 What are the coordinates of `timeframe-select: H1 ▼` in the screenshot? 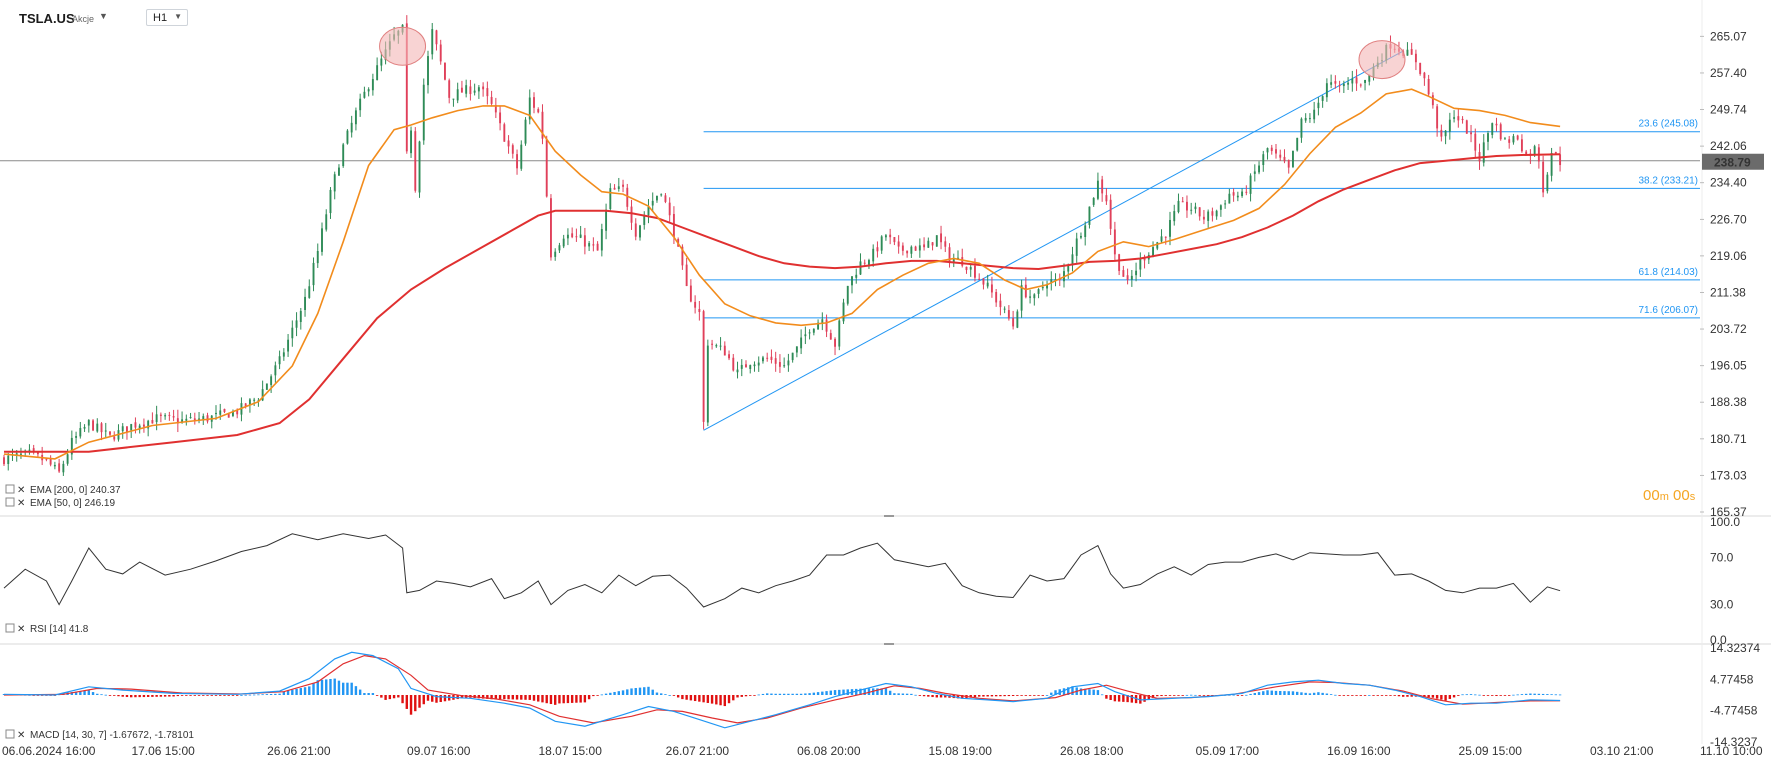 It's located at (167, 17).